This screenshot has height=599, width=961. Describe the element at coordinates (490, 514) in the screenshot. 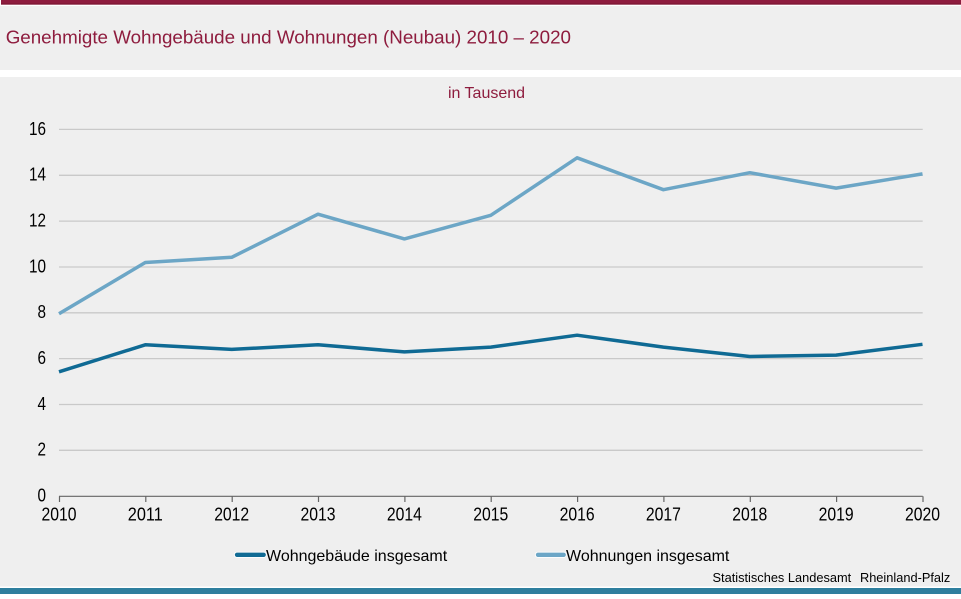

I see `svg-text: 2015` at that location.